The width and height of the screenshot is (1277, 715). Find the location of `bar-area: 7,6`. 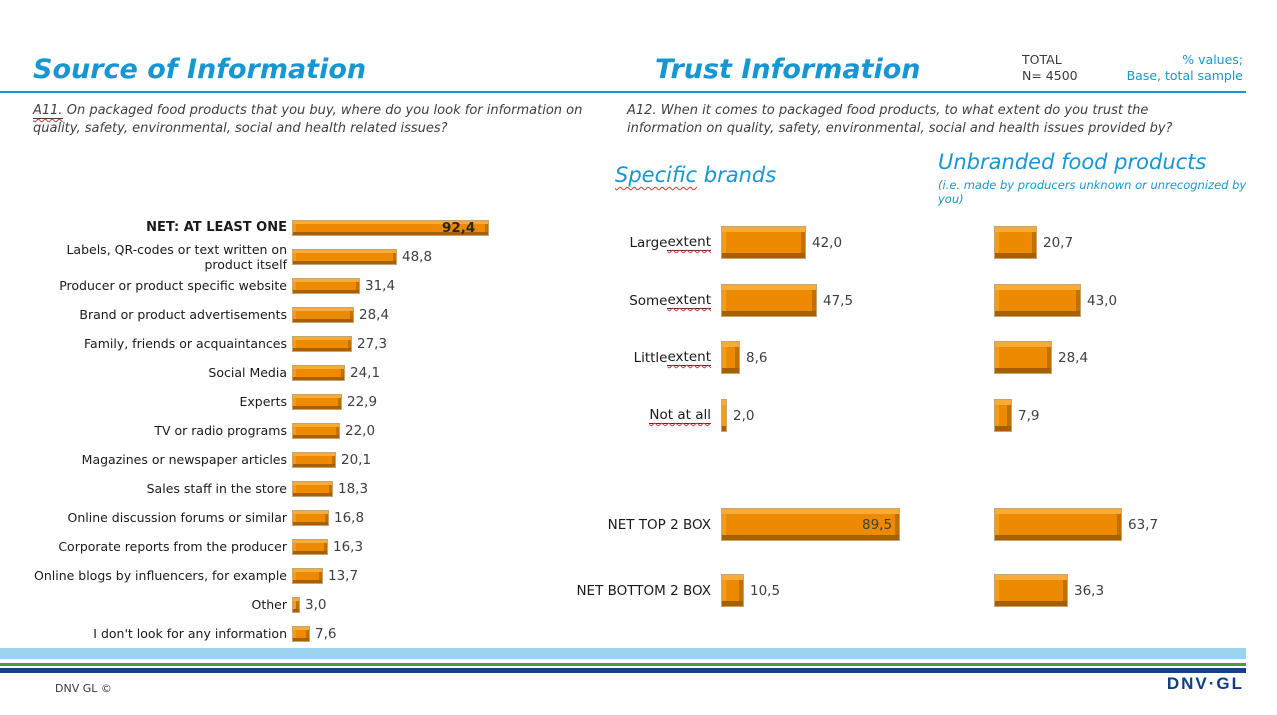

bar-area: 7,6 is located at coordinates (457, 633).